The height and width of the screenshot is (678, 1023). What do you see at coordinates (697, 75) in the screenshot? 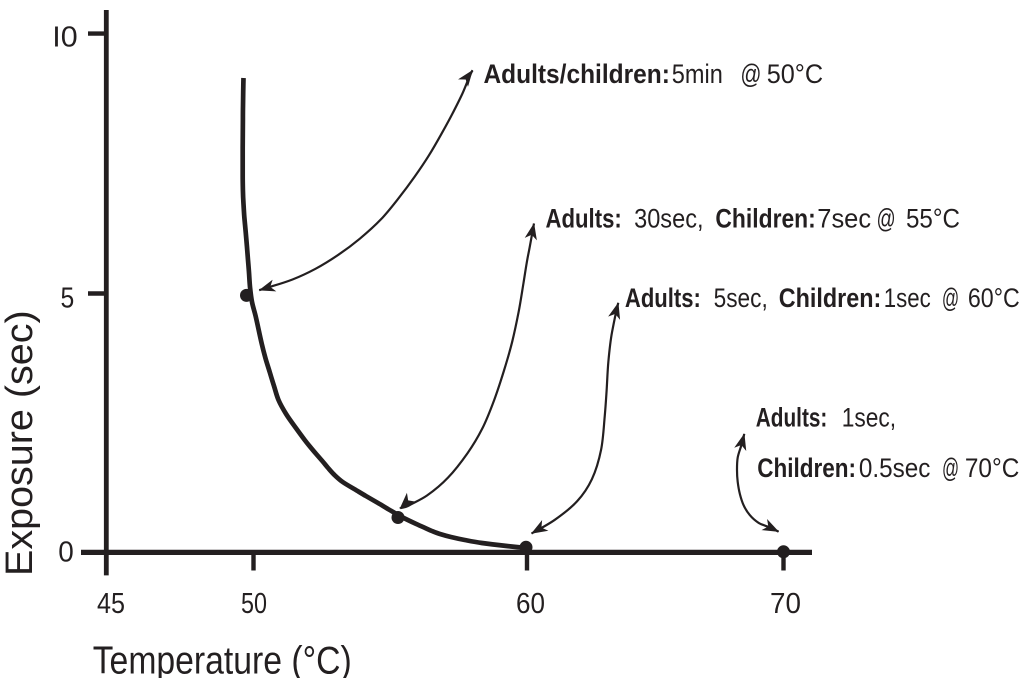
I see `svg-text: 5min` at bounding box center [697, 75].